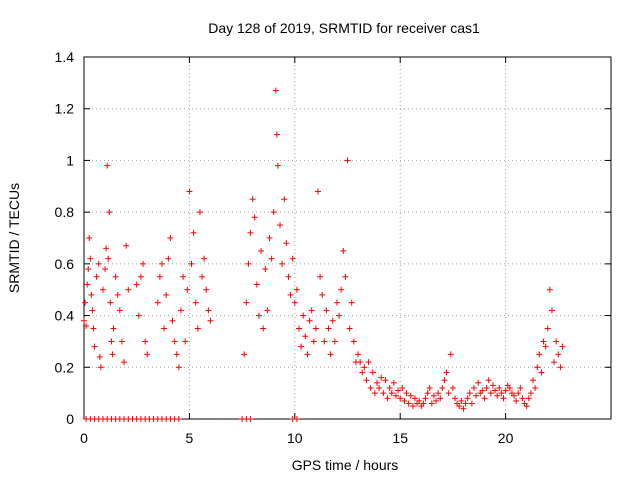 This screenshot has height=480, width=640. I want to click on y-tick-label: 0, so click(70, 419).